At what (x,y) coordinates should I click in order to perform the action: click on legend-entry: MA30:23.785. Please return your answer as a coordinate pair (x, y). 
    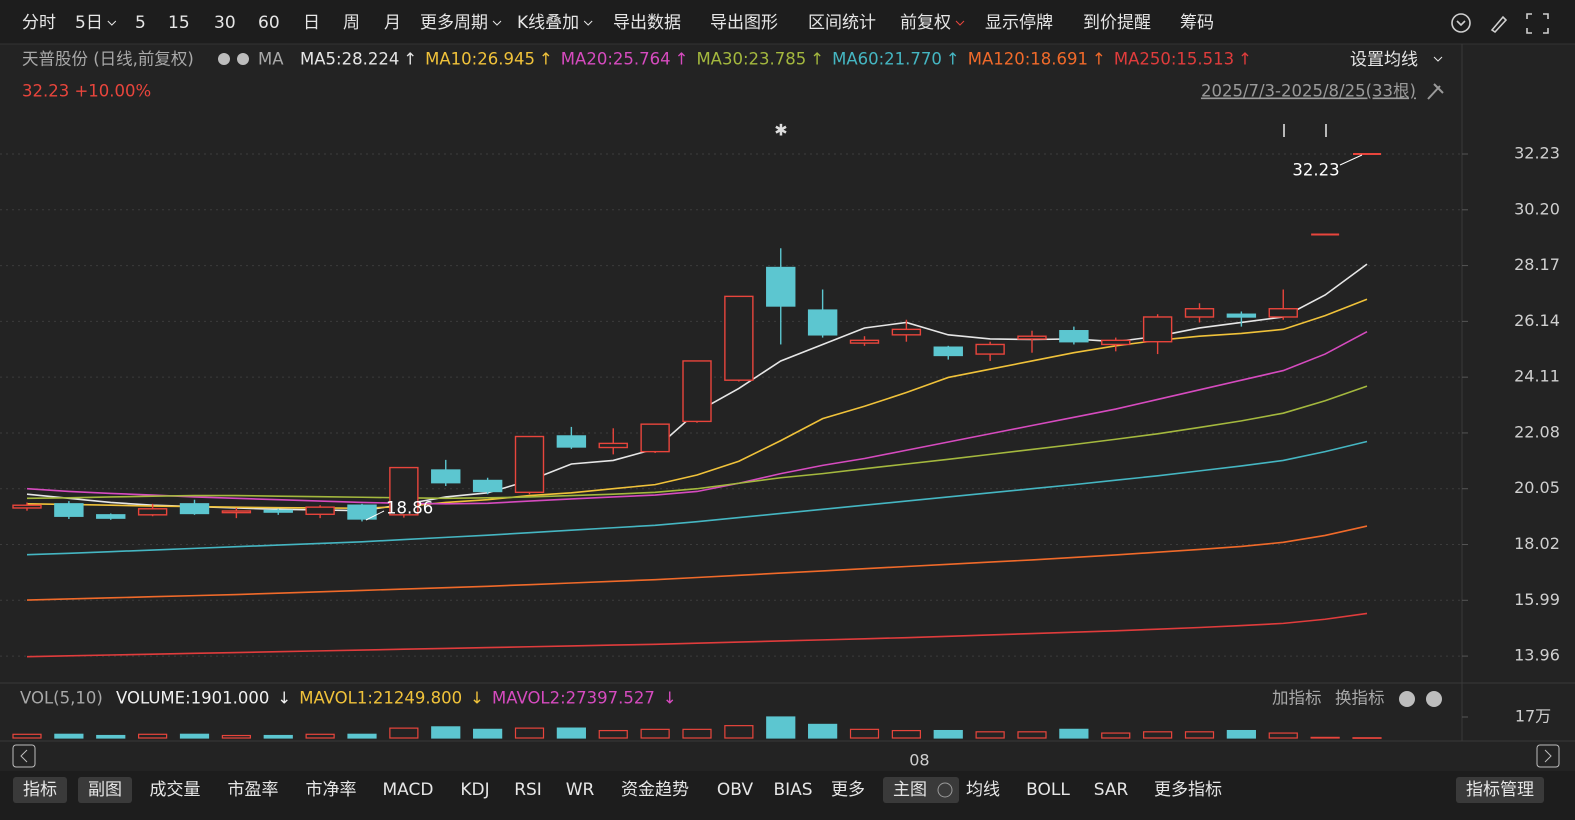
    Looking at the image, I should click on (751, 59).